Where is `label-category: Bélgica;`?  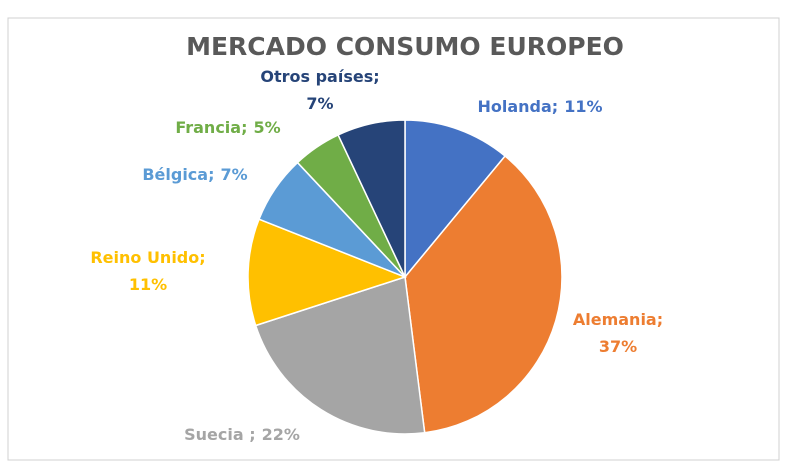 label-category: Bélgica; is located at coordinates (178, 174).